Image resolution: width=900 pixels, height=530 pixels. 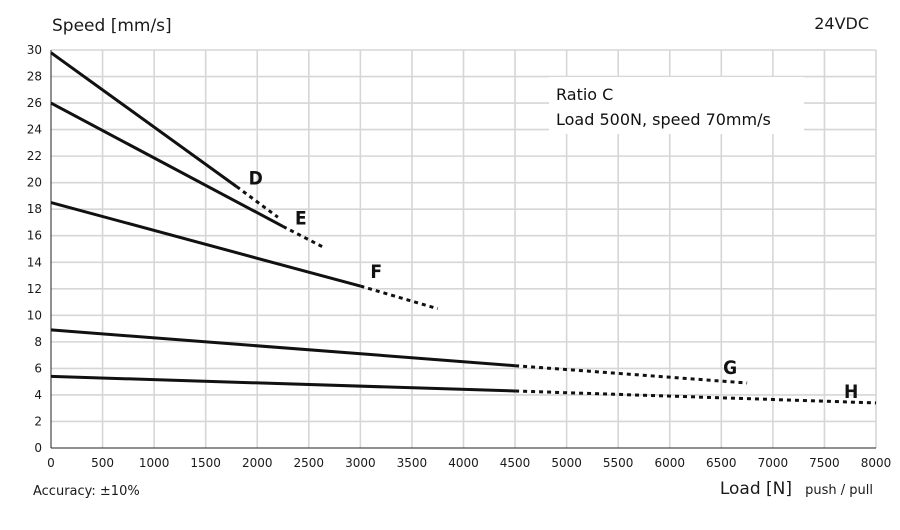 I want to click on y-tick-label: 12, so click(x=34, y=289).